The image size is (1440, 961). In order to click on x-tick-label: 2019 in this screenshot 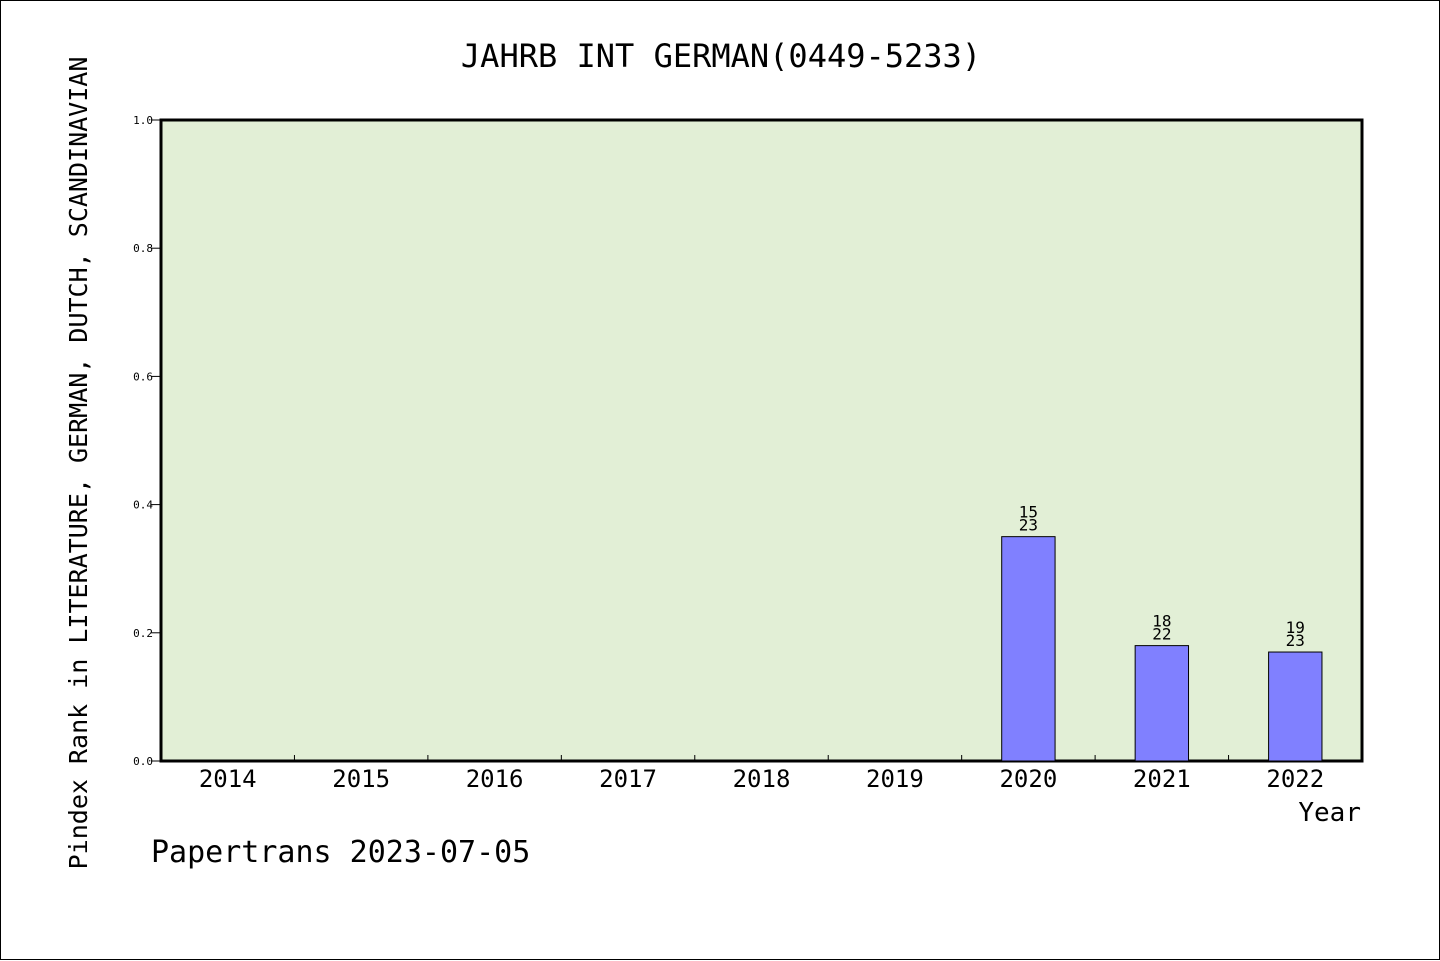, I will do `click(895, 779)`.